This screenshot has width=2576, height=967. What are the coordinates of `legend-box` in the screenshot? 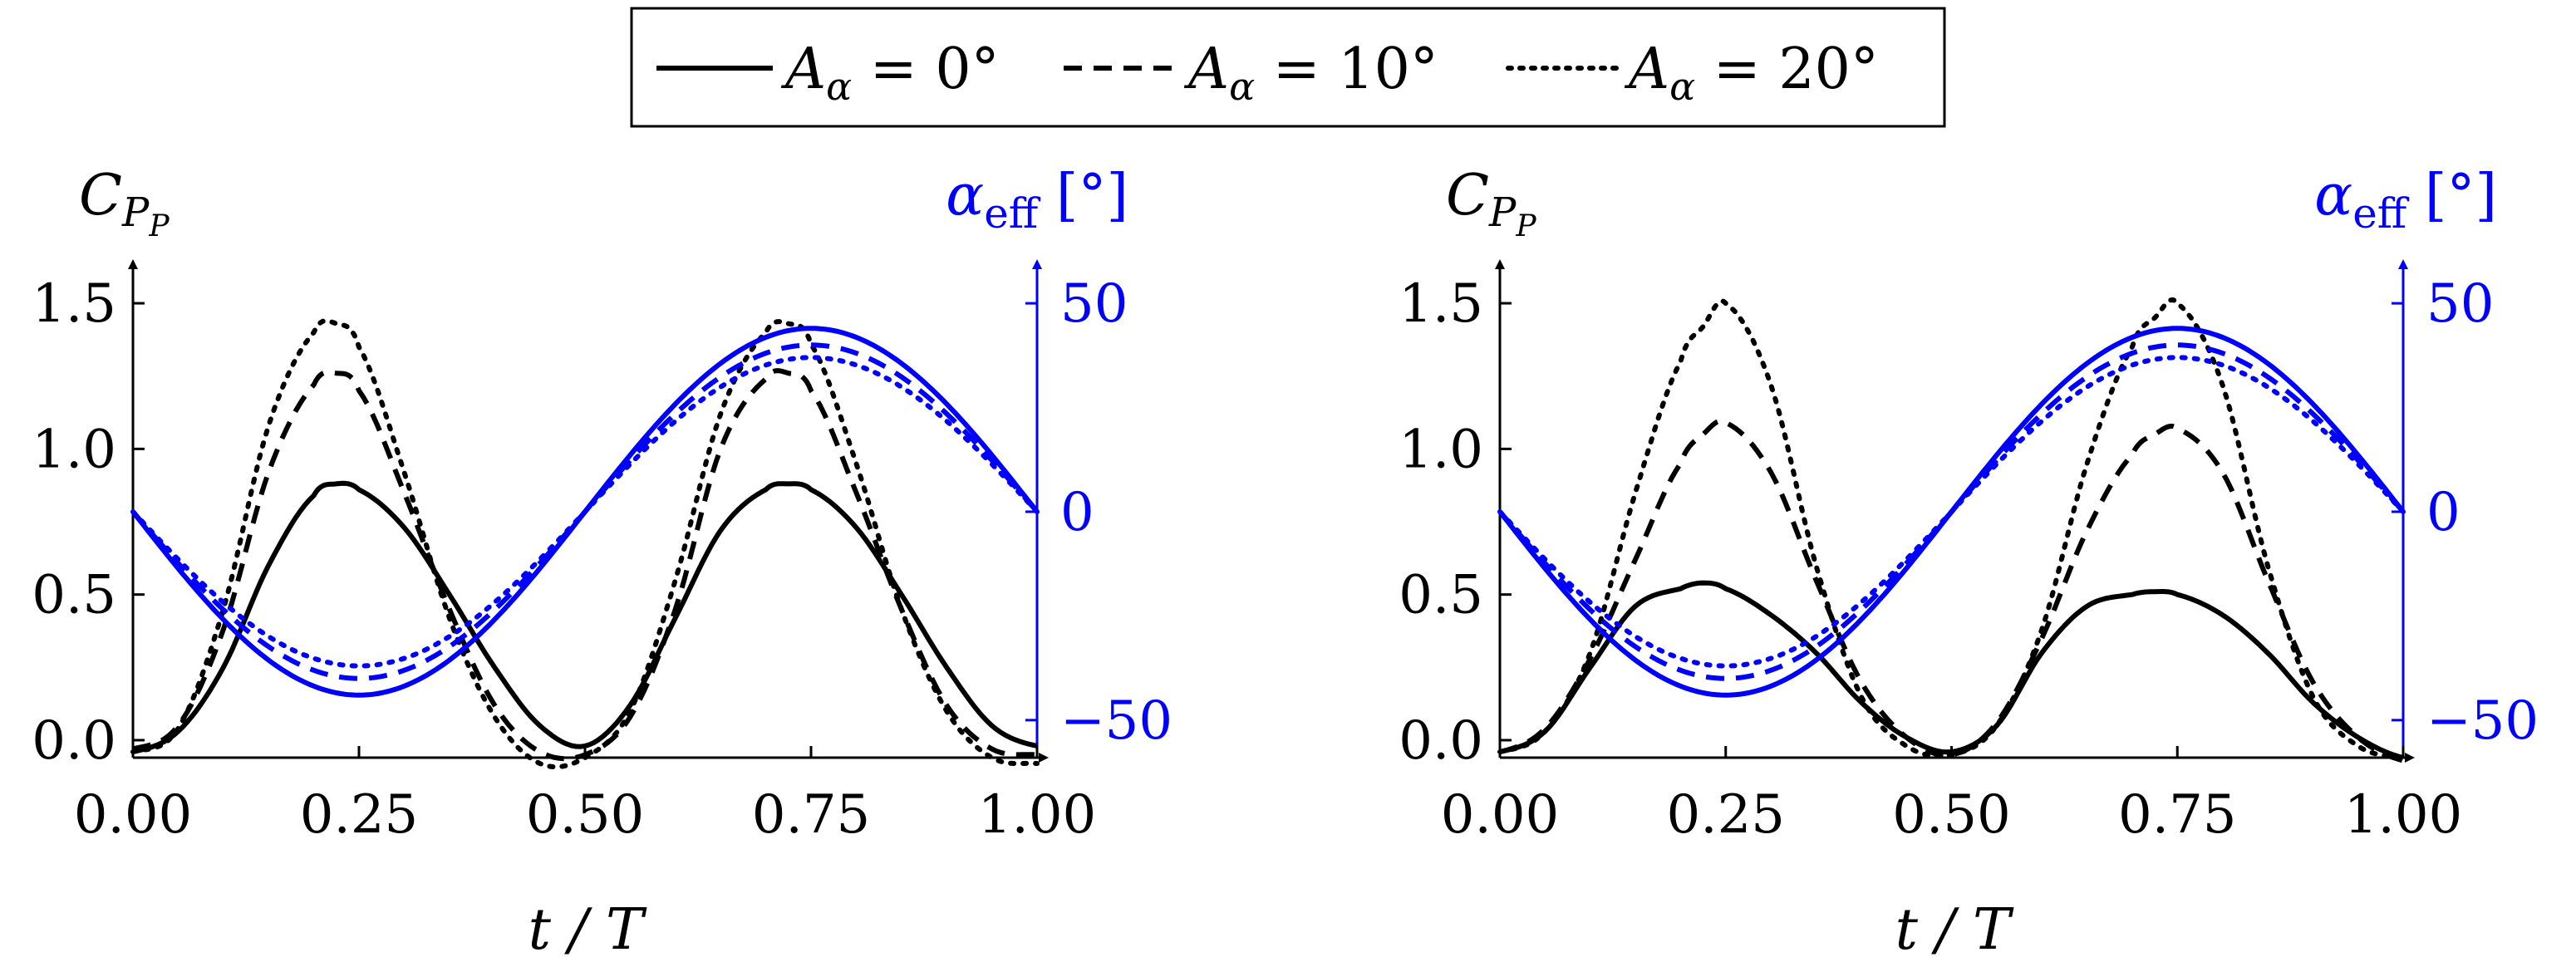 It's located at (1288, 67).